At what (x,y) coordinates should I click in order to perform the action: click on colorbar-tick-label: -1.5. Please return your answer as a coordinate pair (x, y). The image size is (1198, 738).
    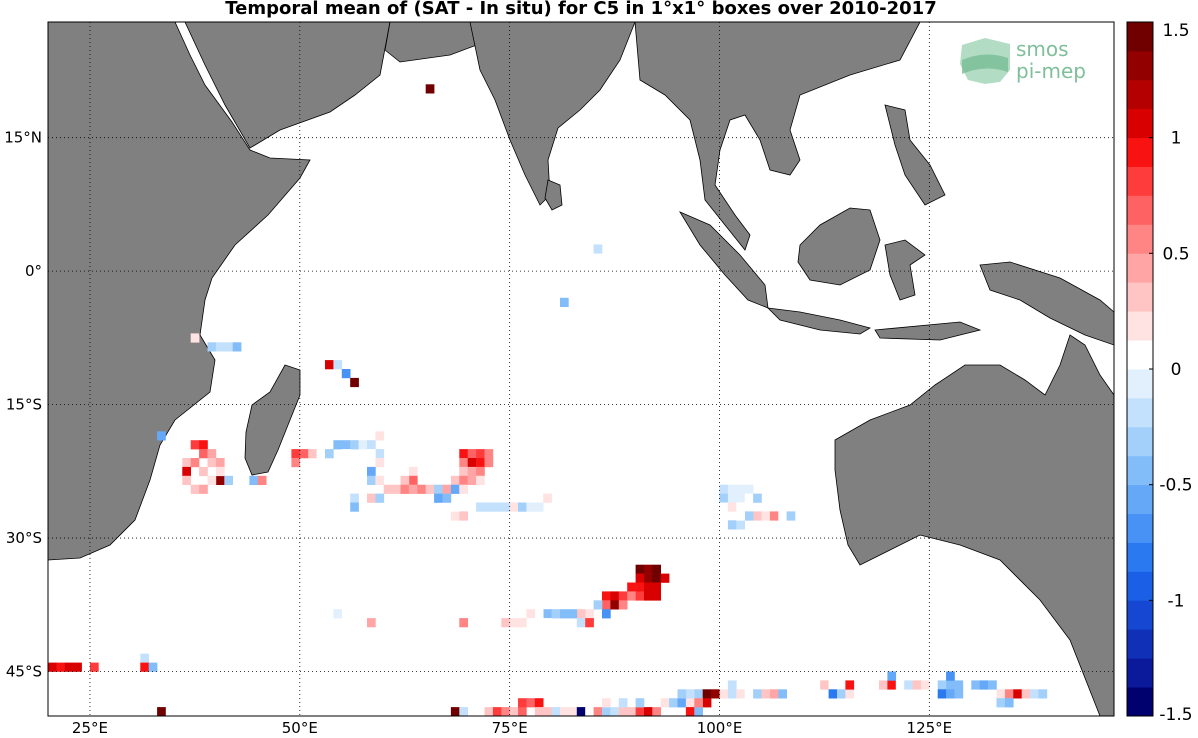
    Looking at the image, I should click on (1175, 715).